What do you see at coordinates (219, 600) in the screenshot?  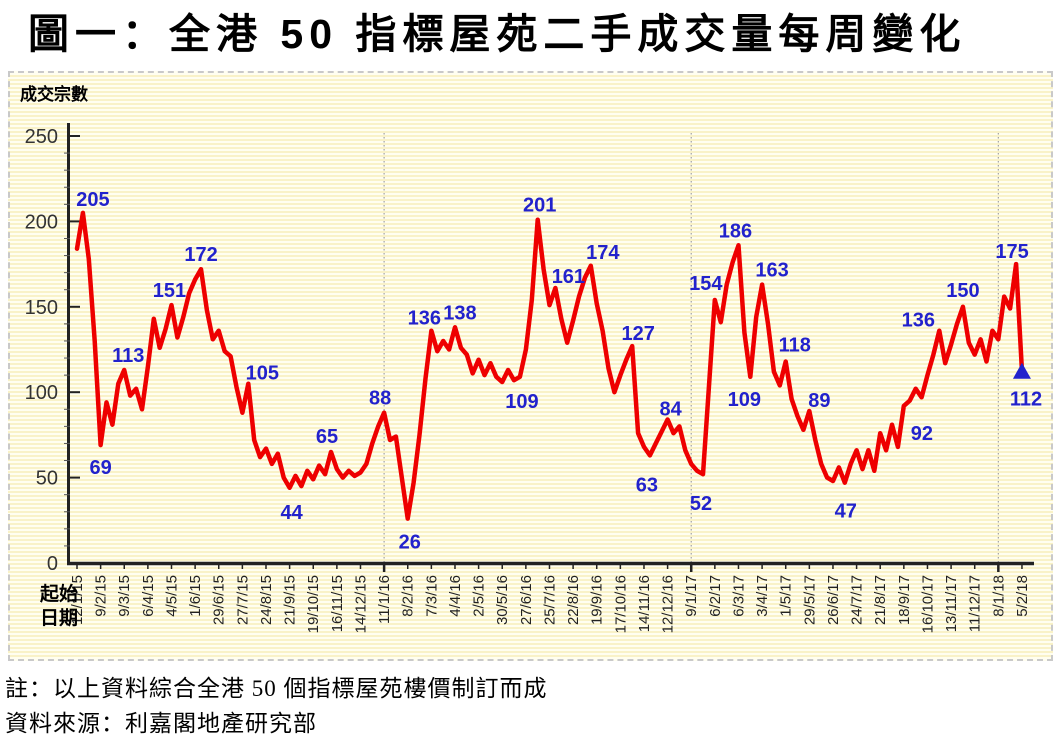 I see `x-tick-label: 29/6/15` at bounding box center [219, 600].